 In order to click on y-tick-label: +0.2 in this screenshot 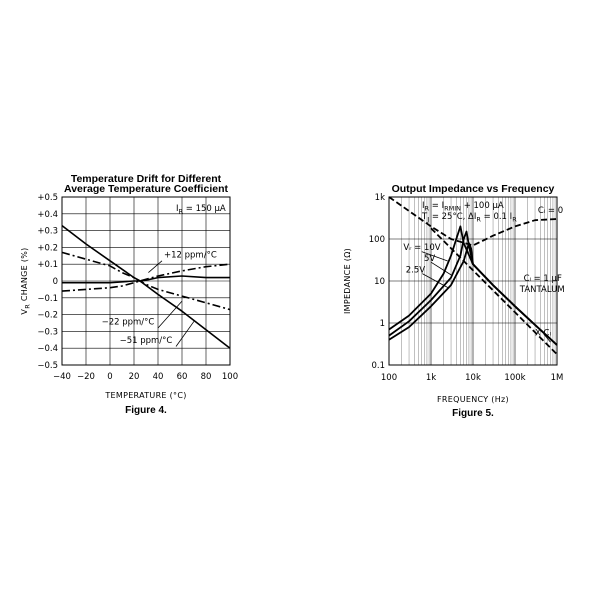, I will do `click(47, 248)`.